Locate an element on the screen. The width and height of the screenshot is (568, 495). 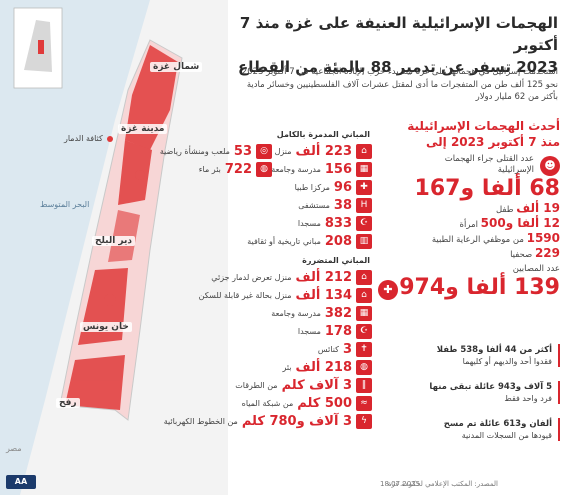
stat-label: من الخطوط الكهربائية is located at coordinates (200, 421).